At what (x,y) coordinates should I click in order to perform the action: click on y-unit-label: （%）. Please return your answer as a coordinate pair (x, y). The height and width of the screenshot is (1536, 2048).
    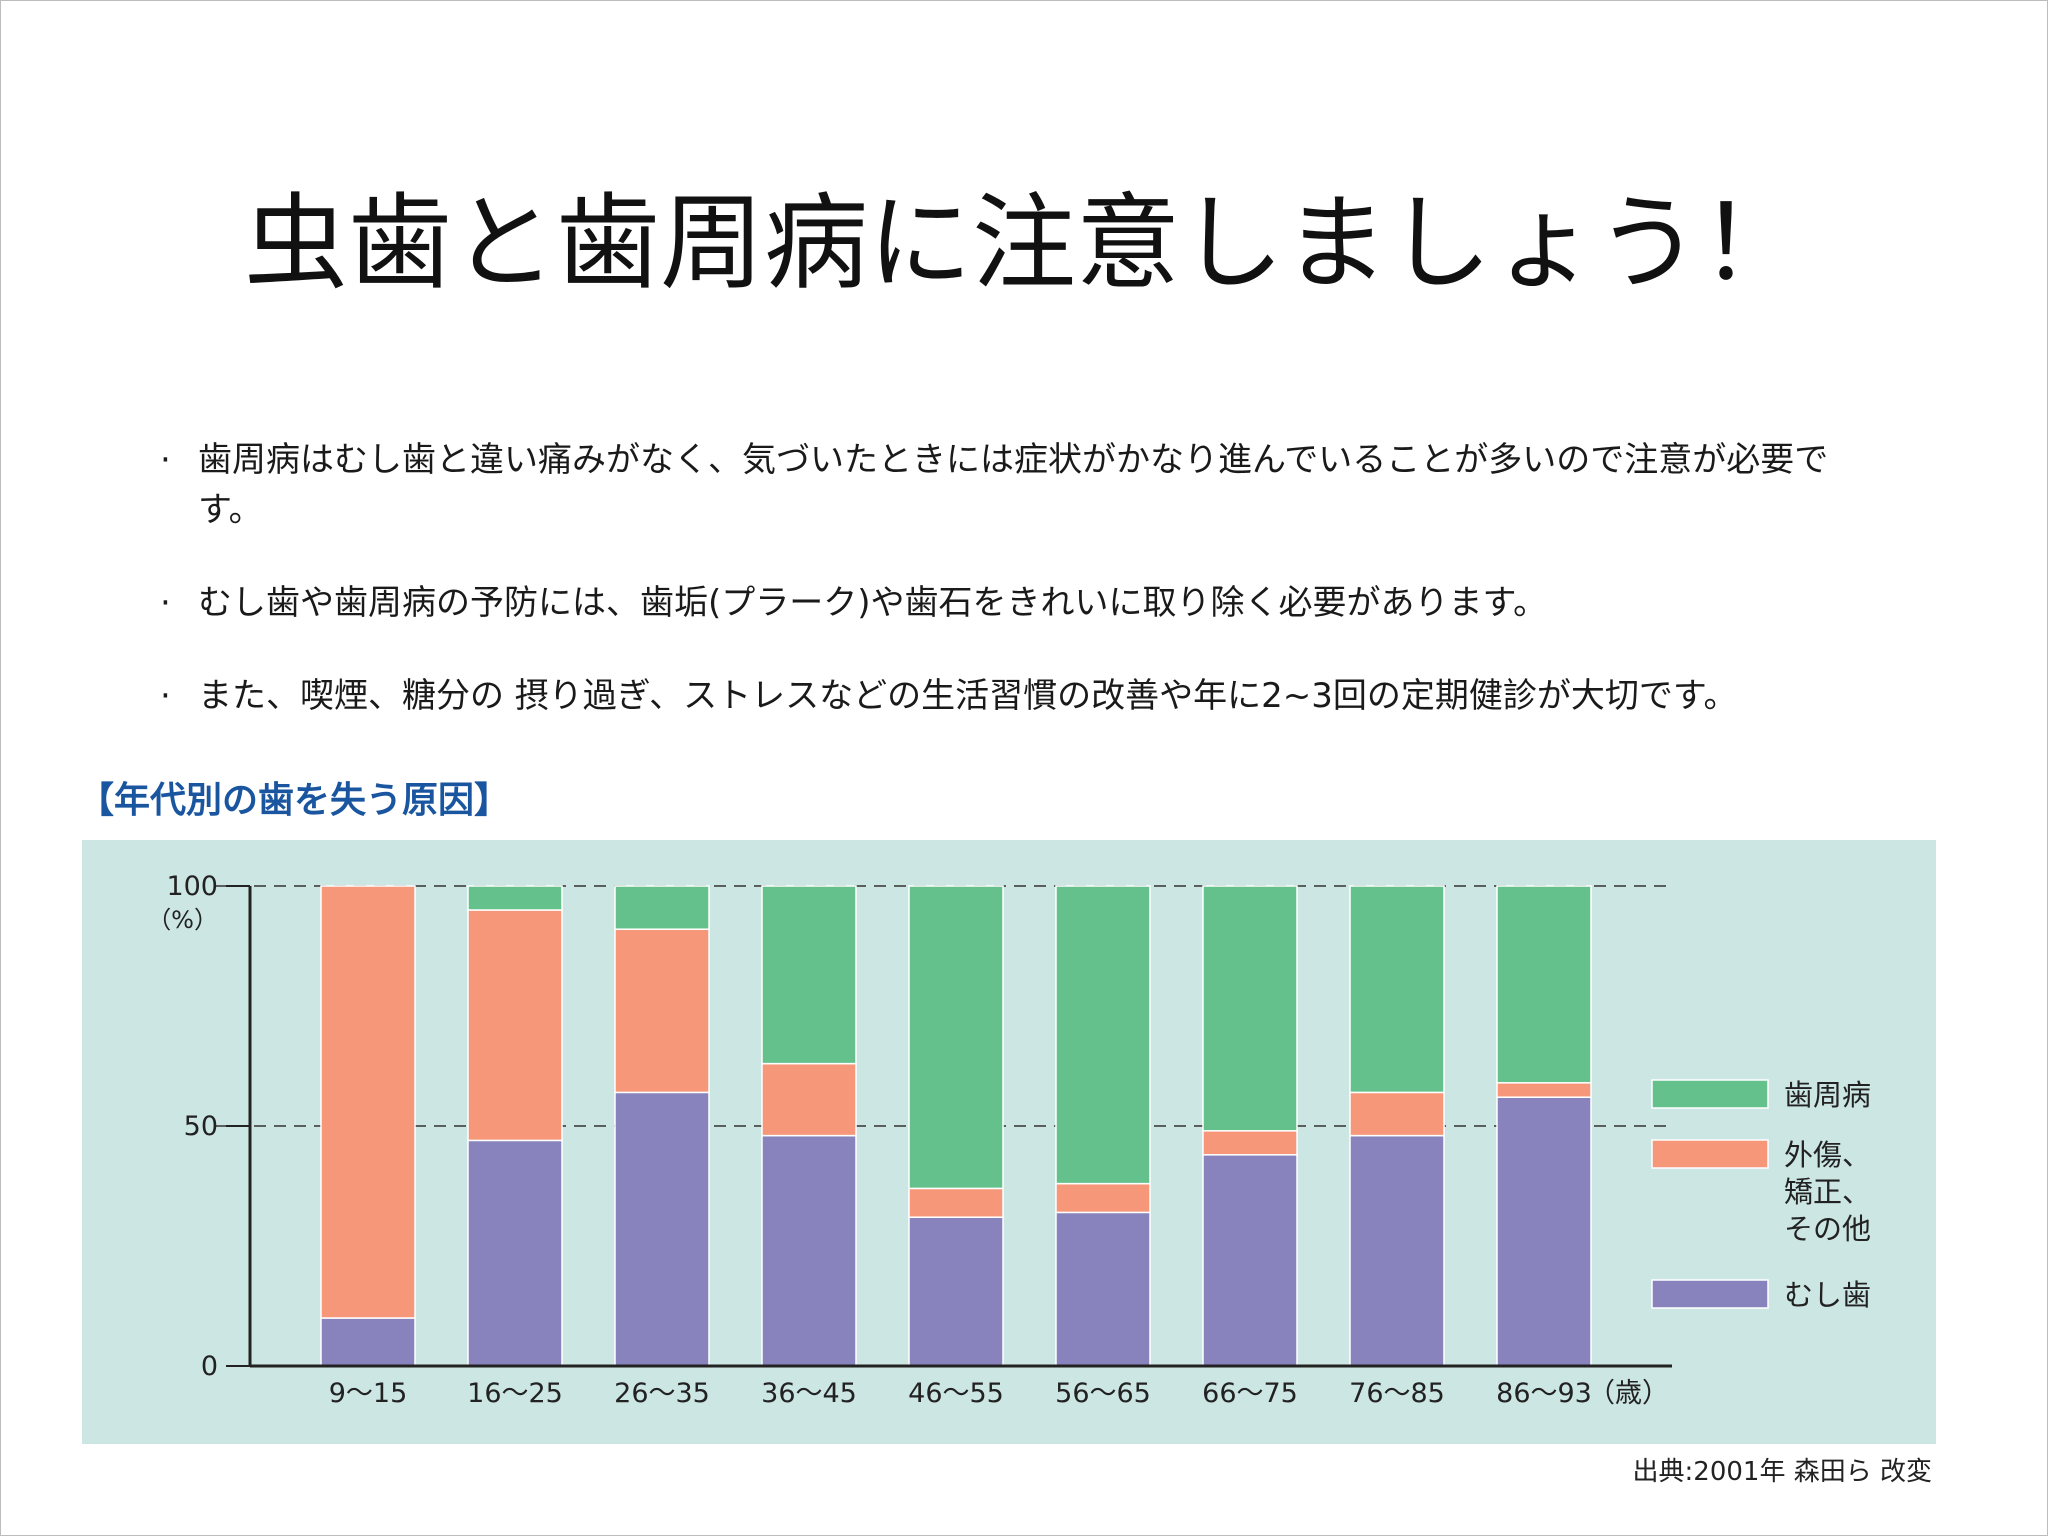
    Looking at the image, I should click on (182, 920).